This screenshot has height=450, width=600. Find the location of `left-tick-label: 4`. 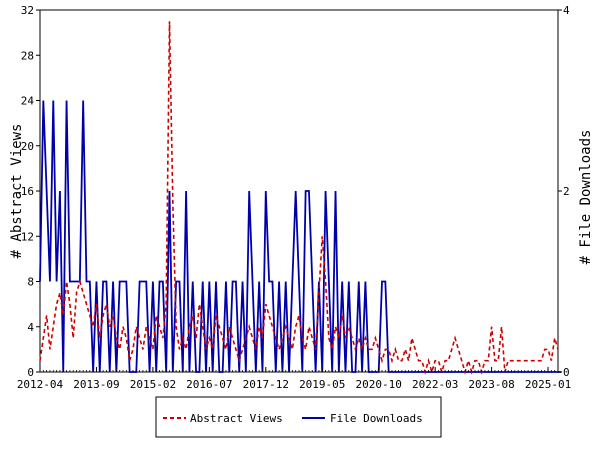

left-tick-label: 4 is located at coordinates (30, 327).